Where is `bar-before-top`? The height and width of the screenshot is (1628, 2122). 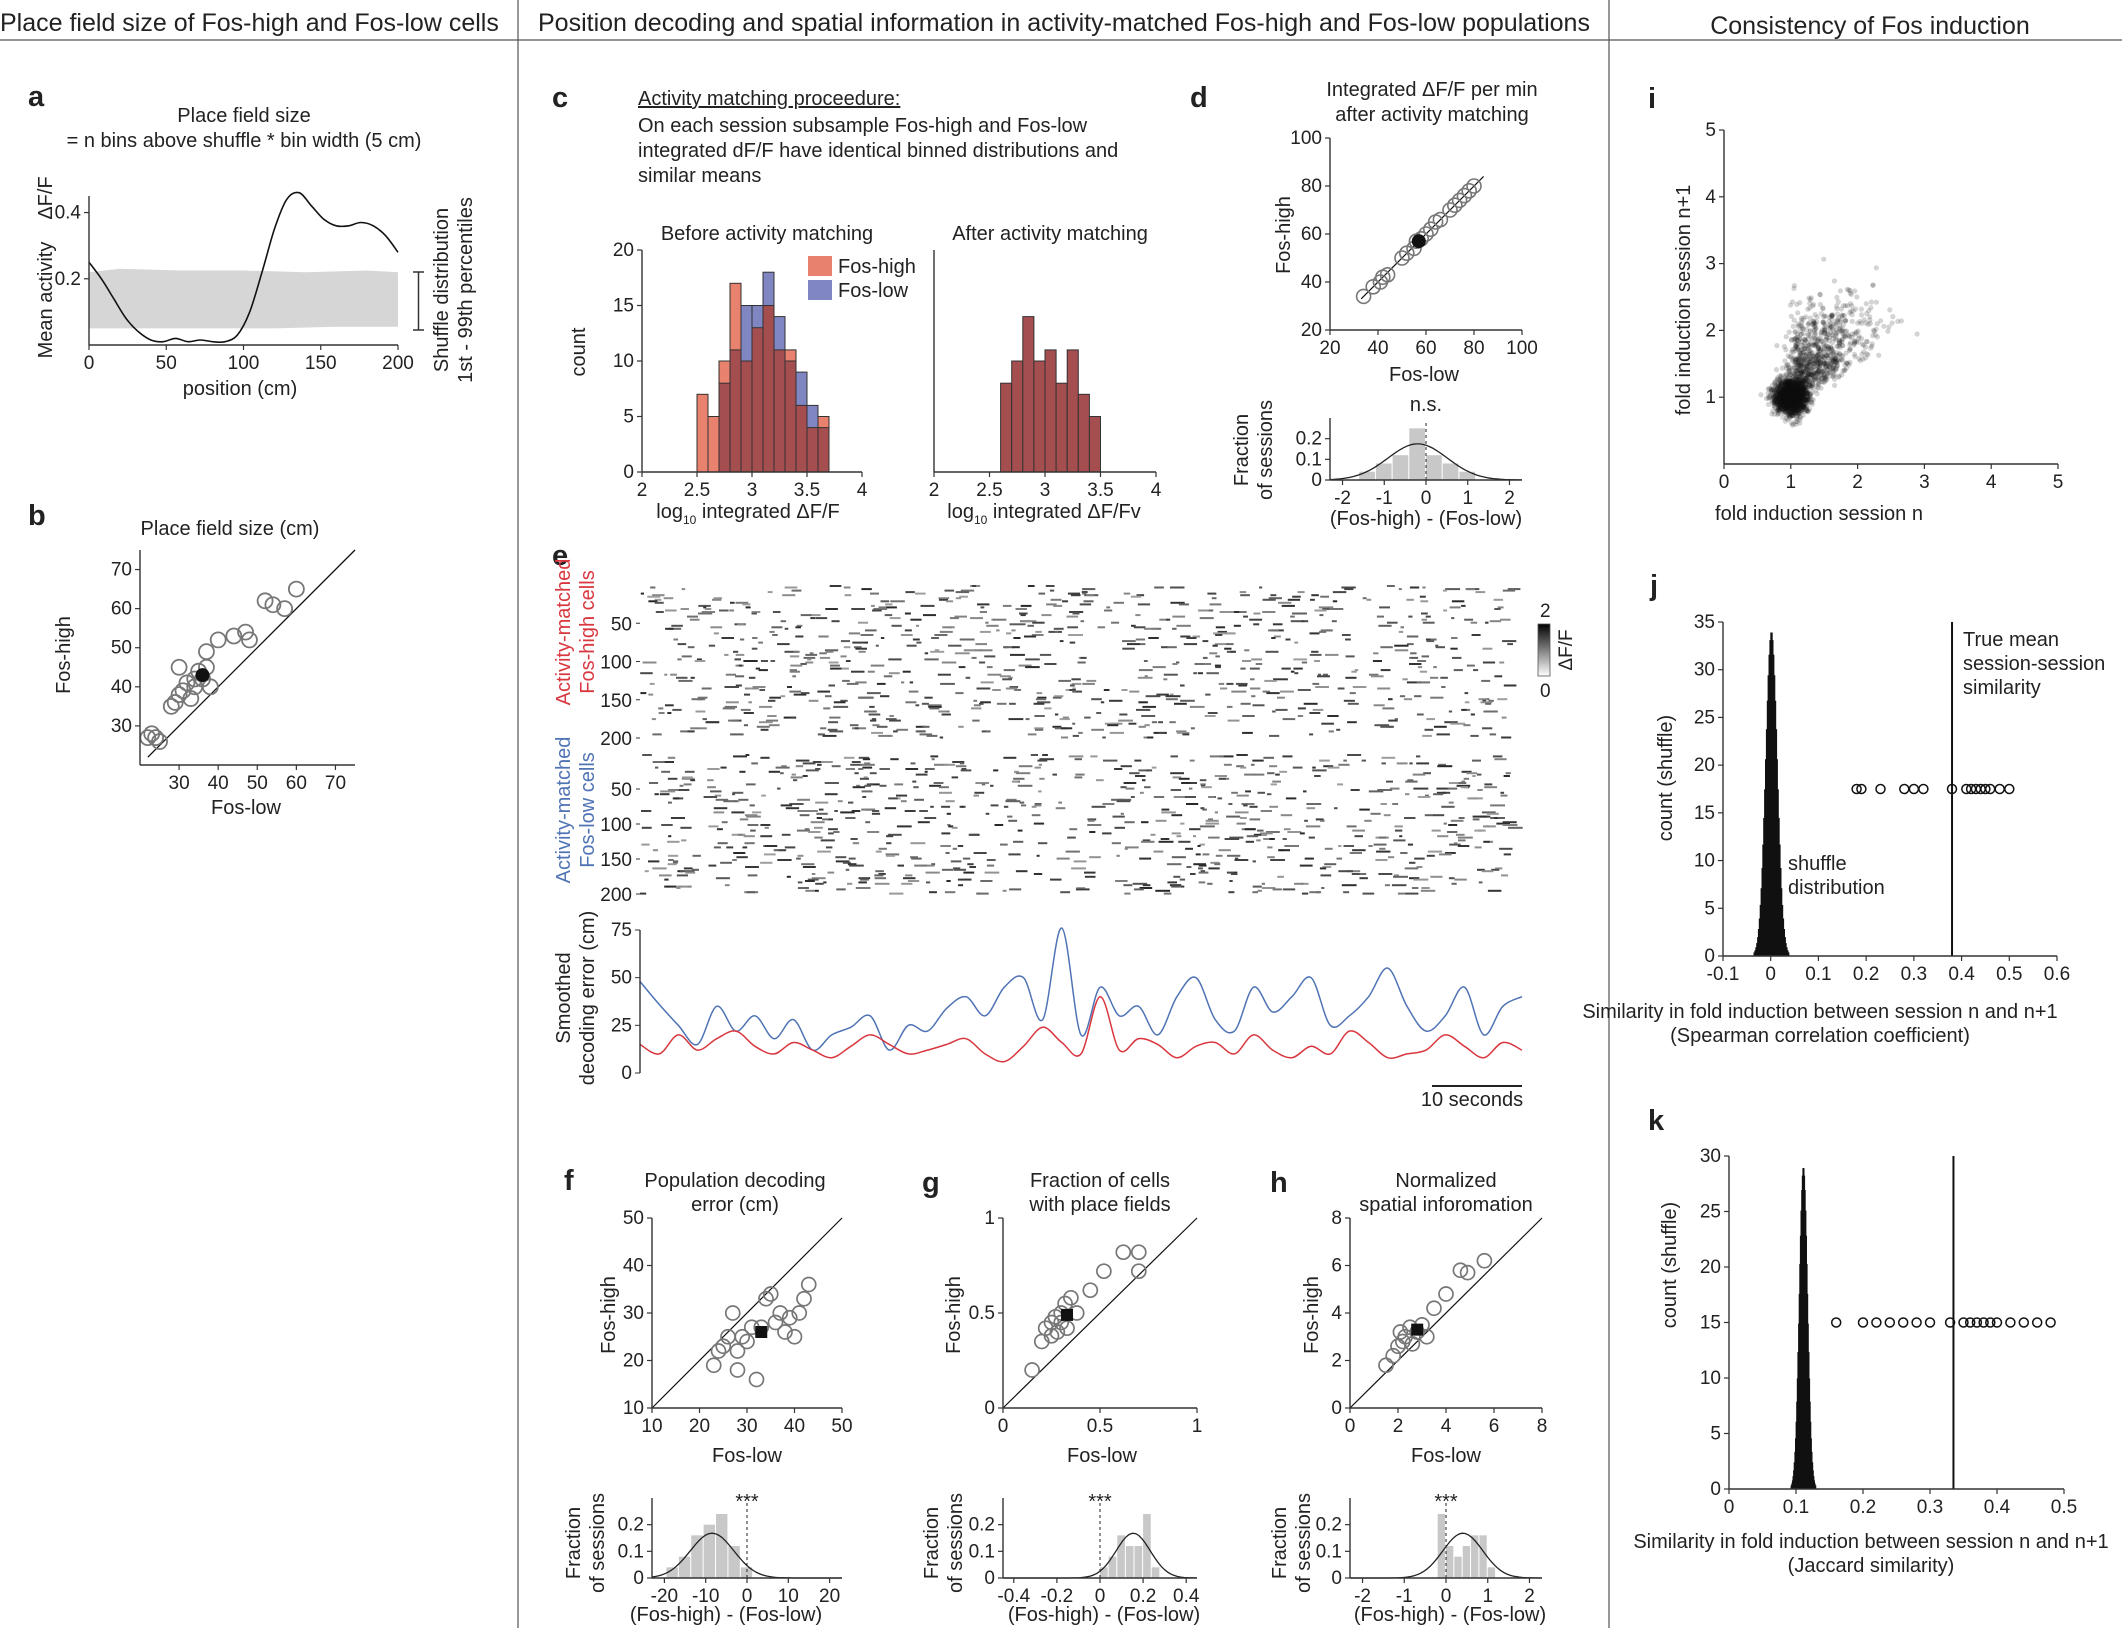 bar-before-top is located at coordinates (713, 444).